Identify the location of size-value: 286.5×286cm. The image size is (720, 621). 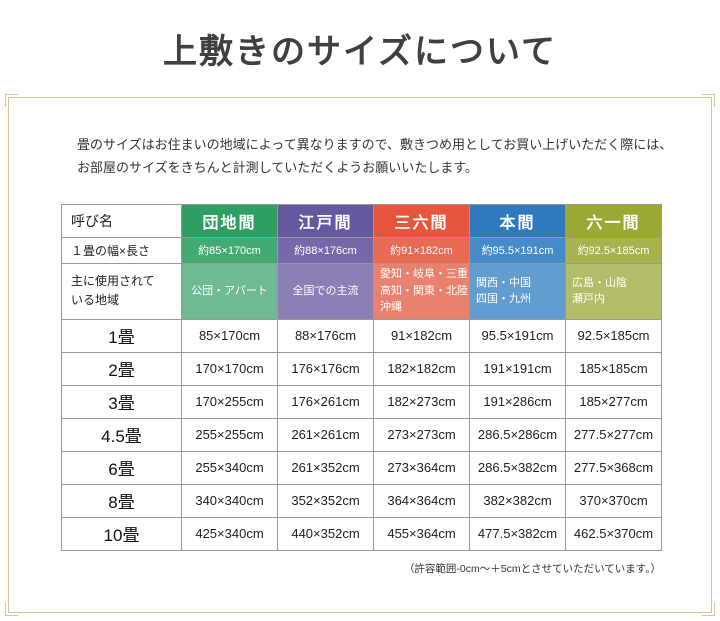
(517, 434).